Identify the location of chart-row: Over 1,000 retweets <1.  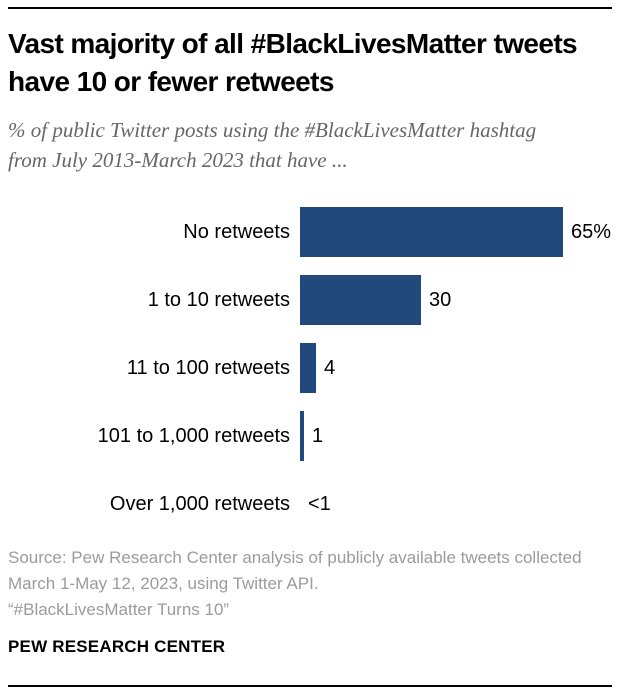
(310, 504).